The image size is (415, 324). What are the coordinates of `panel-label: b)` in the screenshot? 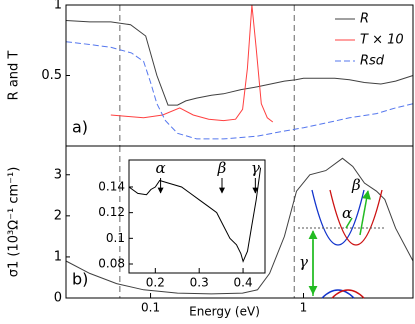 It's located at (80, 279).